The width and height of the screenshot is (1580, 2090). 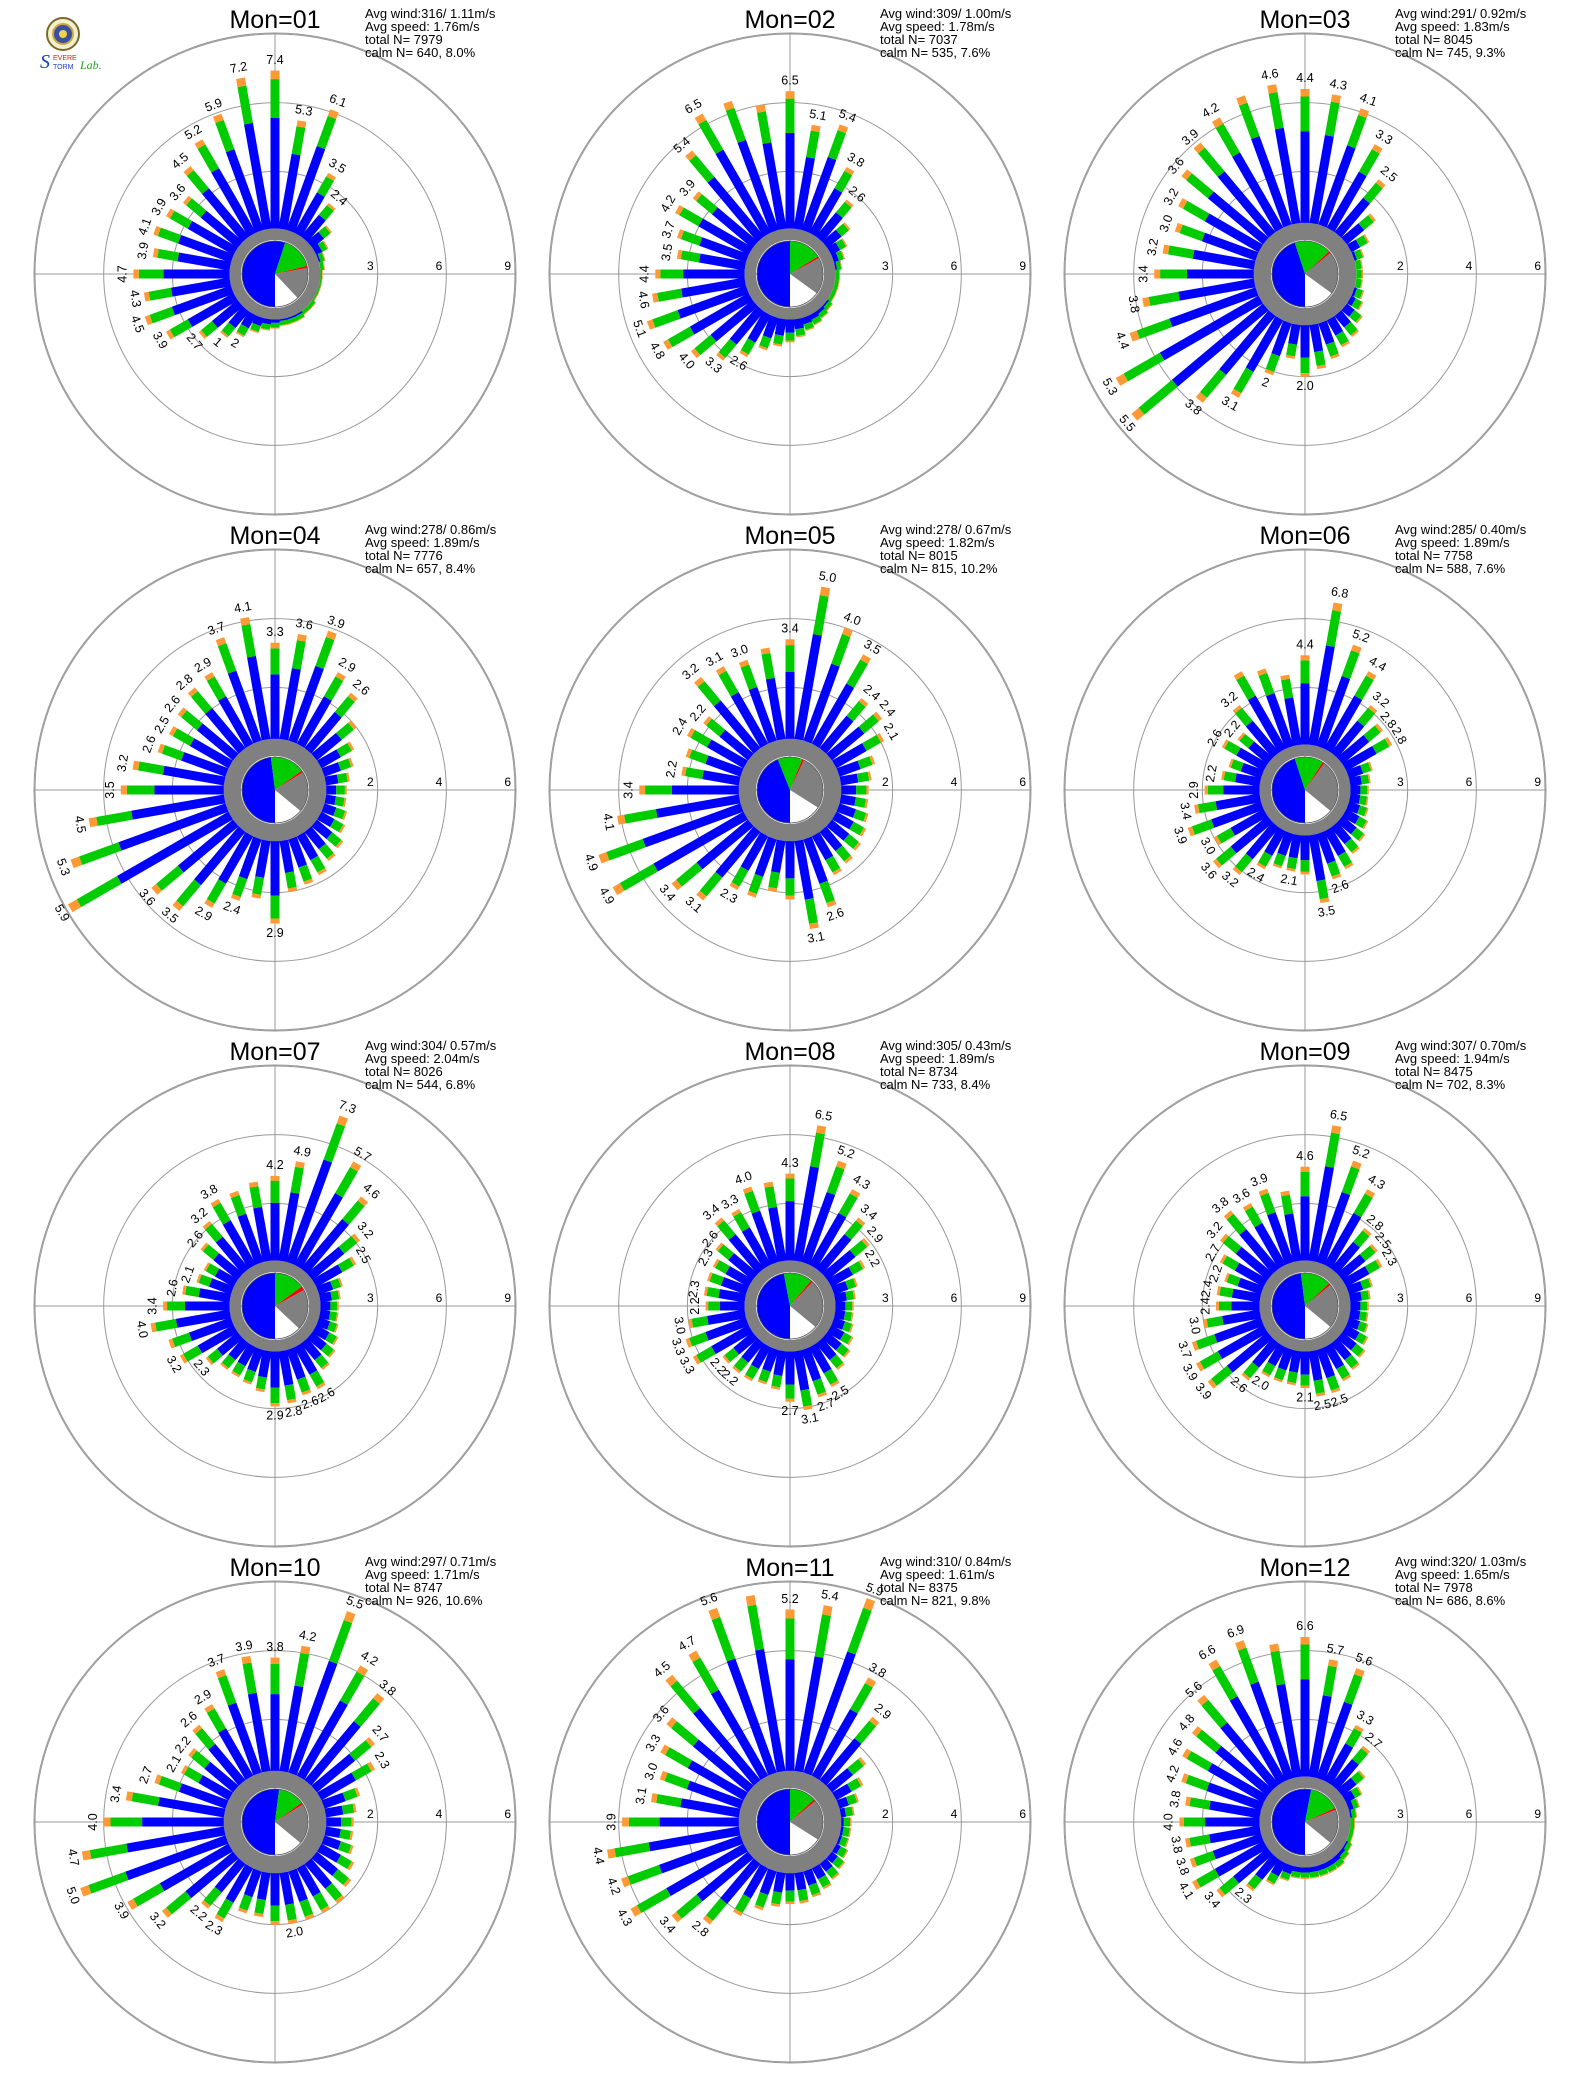 I want to click on stat-avg-speed: Avg speed: 2.04m/s, so click(x=422, y=1058).